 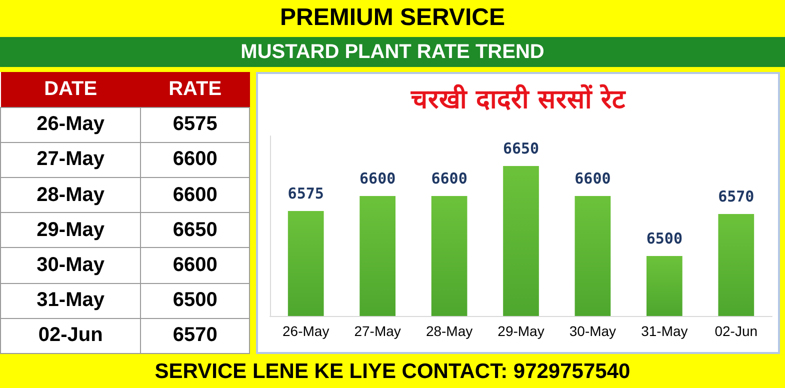 I want to click on text: SERVICE LENE KE LIYE CONTACT: 9729757540, so click(x=393, y=372).